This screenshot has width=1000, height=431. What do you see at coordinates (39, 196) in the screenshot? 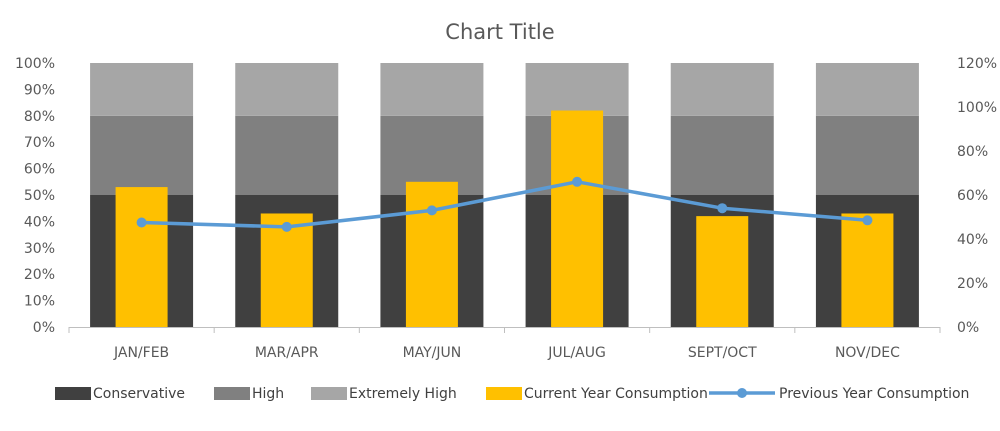
I see `left-tick-label: 50%` at bounding box center [39, 196].